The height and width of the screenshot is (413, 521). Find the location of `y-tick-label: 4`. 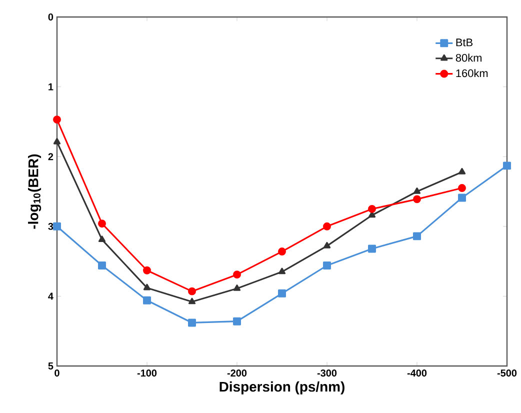

y-tick-label: 4 is located at coordinates (51, 296).